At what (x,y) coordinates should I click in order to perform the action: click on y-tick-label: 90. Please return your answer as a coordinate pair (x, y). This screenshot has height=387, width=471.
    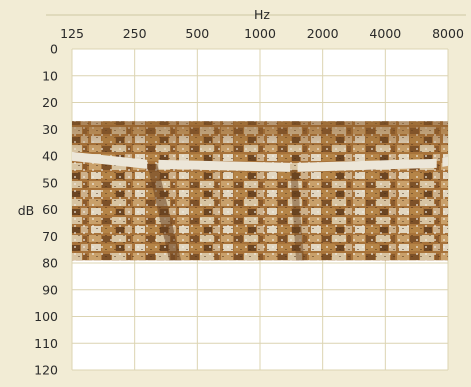
    Looking at the image, I should click on (50, 289).